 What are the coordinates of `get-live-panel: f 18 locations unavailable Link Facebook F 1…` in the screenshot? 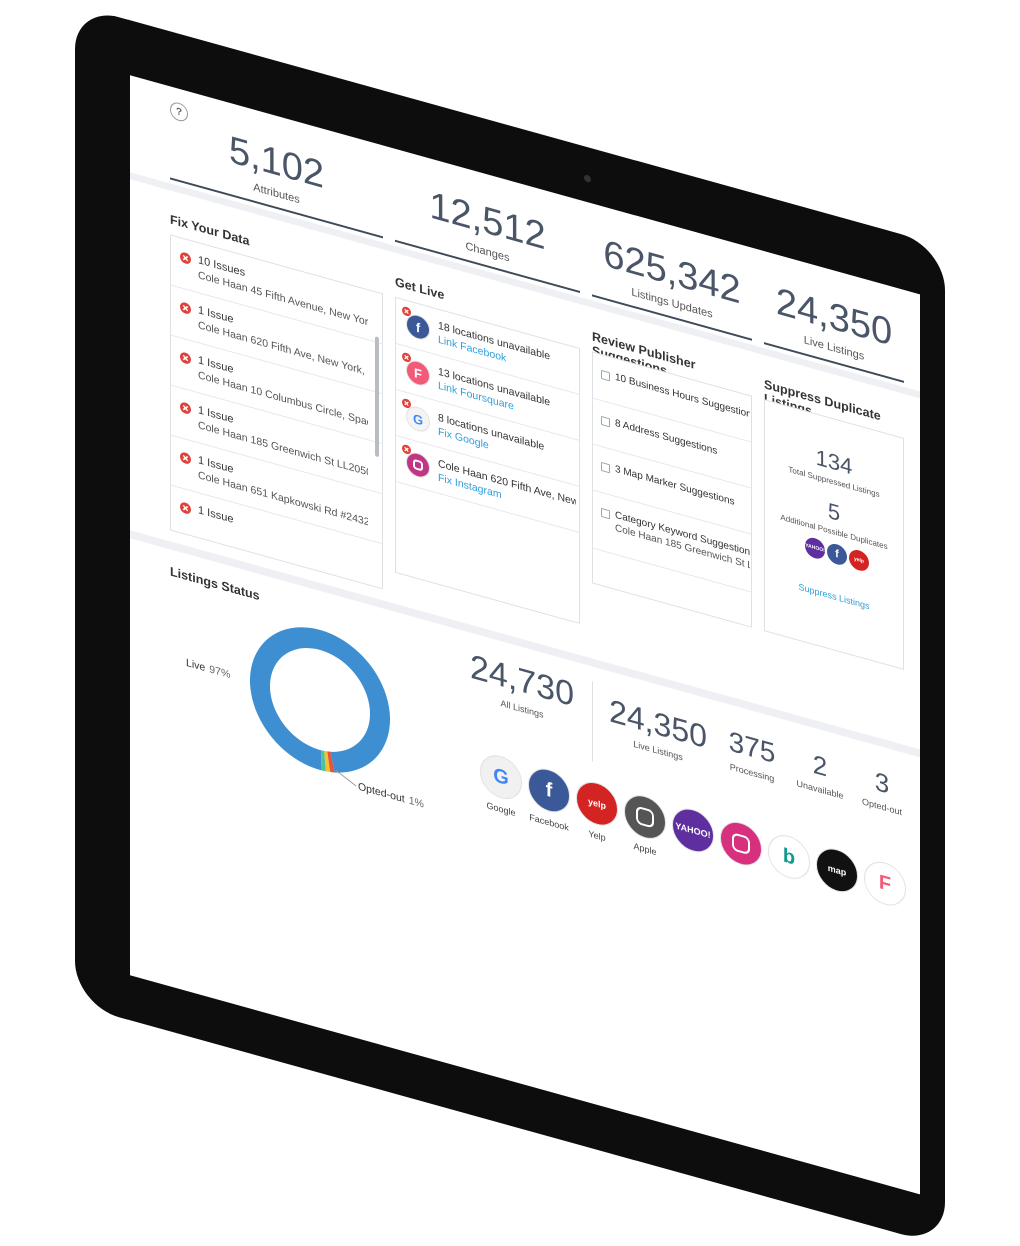 It's located at (487, 460).